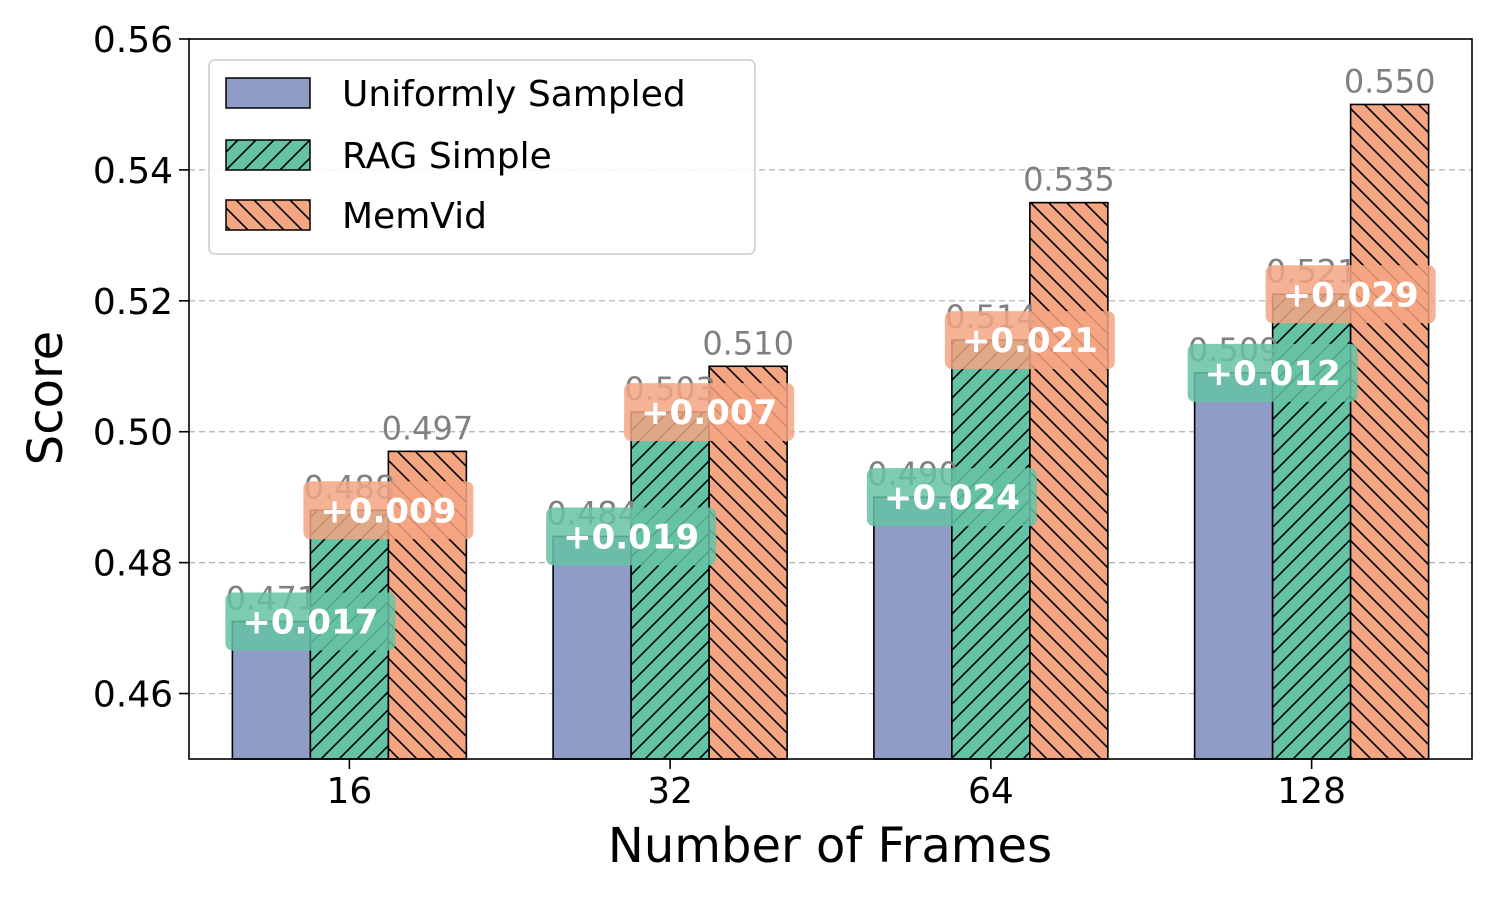 The width and height of the screenshot is (1495, 897). I want to click on improvement-label: +0.009, so click(388, 511).